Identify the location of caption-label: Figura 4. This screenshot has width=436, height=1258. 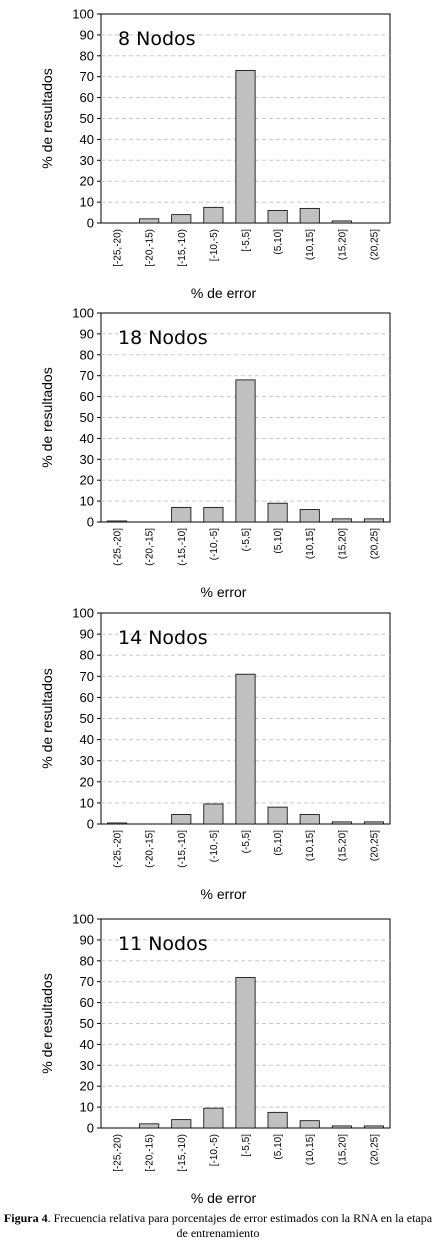
(25, 1218).